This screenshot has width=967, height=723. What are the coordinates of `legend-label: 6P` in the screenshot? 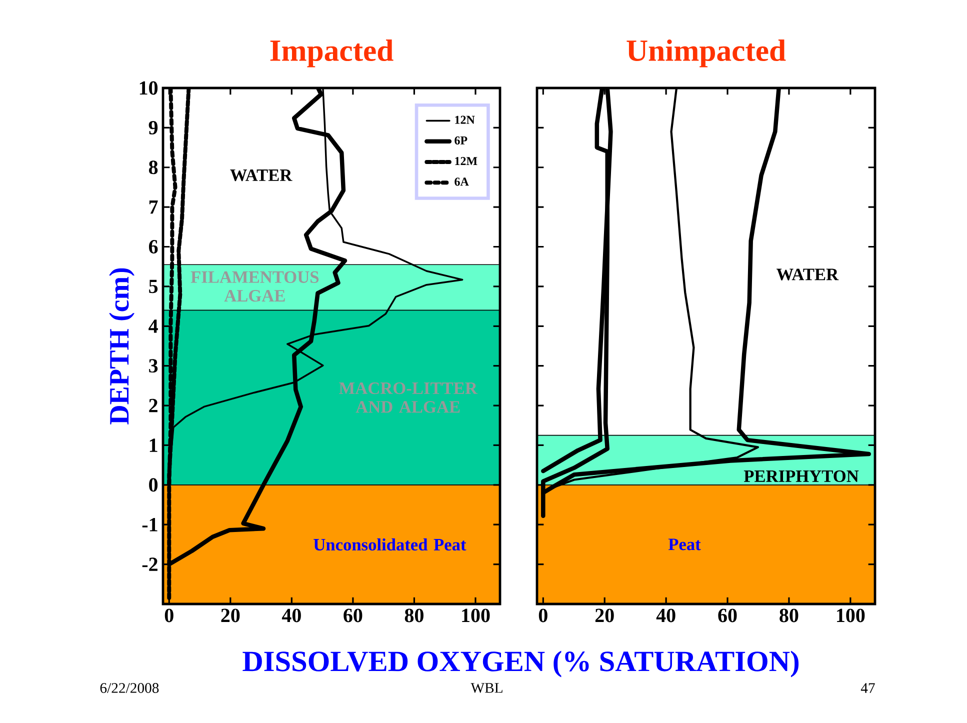 It's located at (461, 140).